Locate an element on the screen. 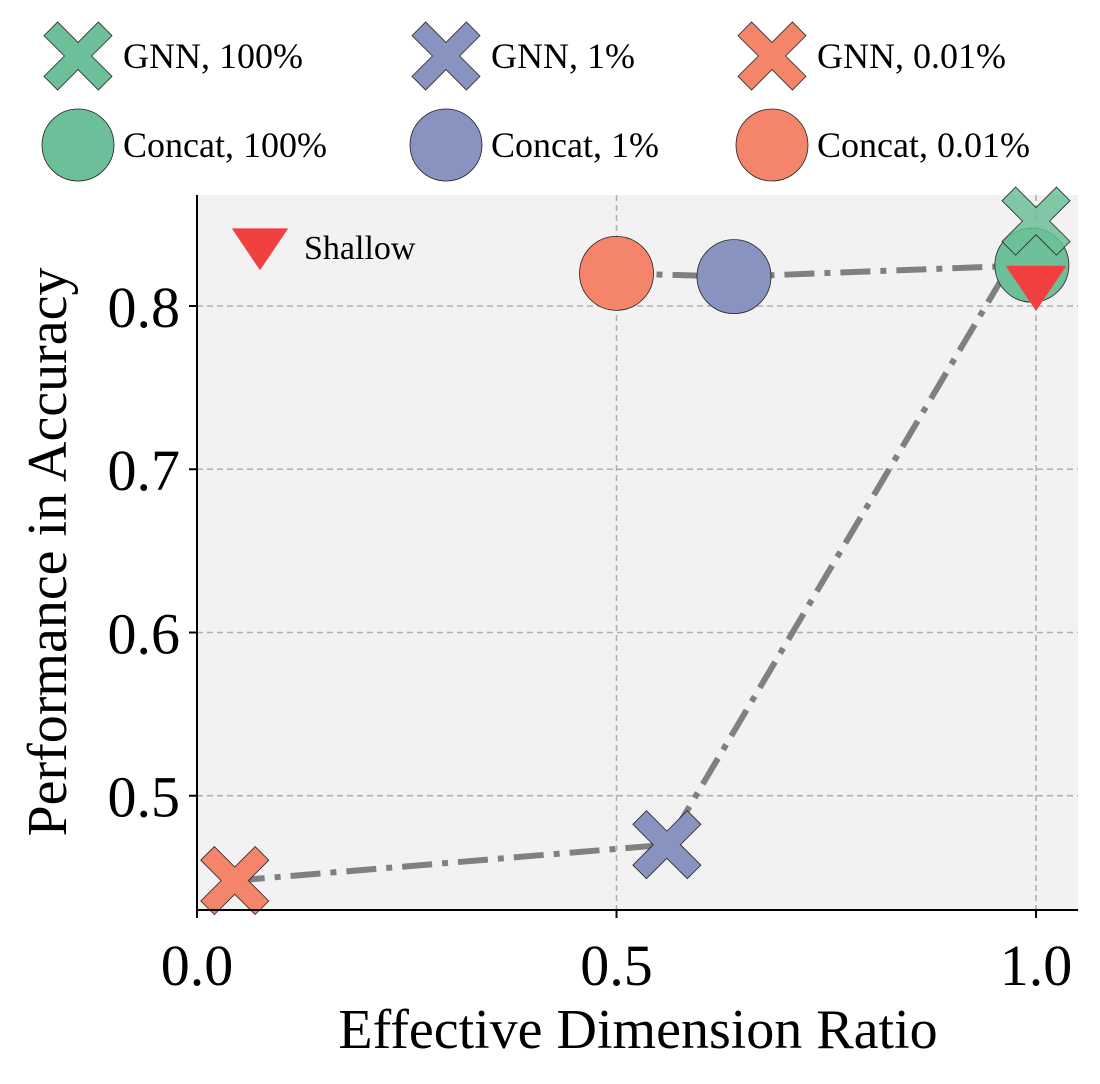 Image resolution: width=1100 pixels, height=1084 pixels. inner-legend-marker-shallow is located at coordinates (260, 249).